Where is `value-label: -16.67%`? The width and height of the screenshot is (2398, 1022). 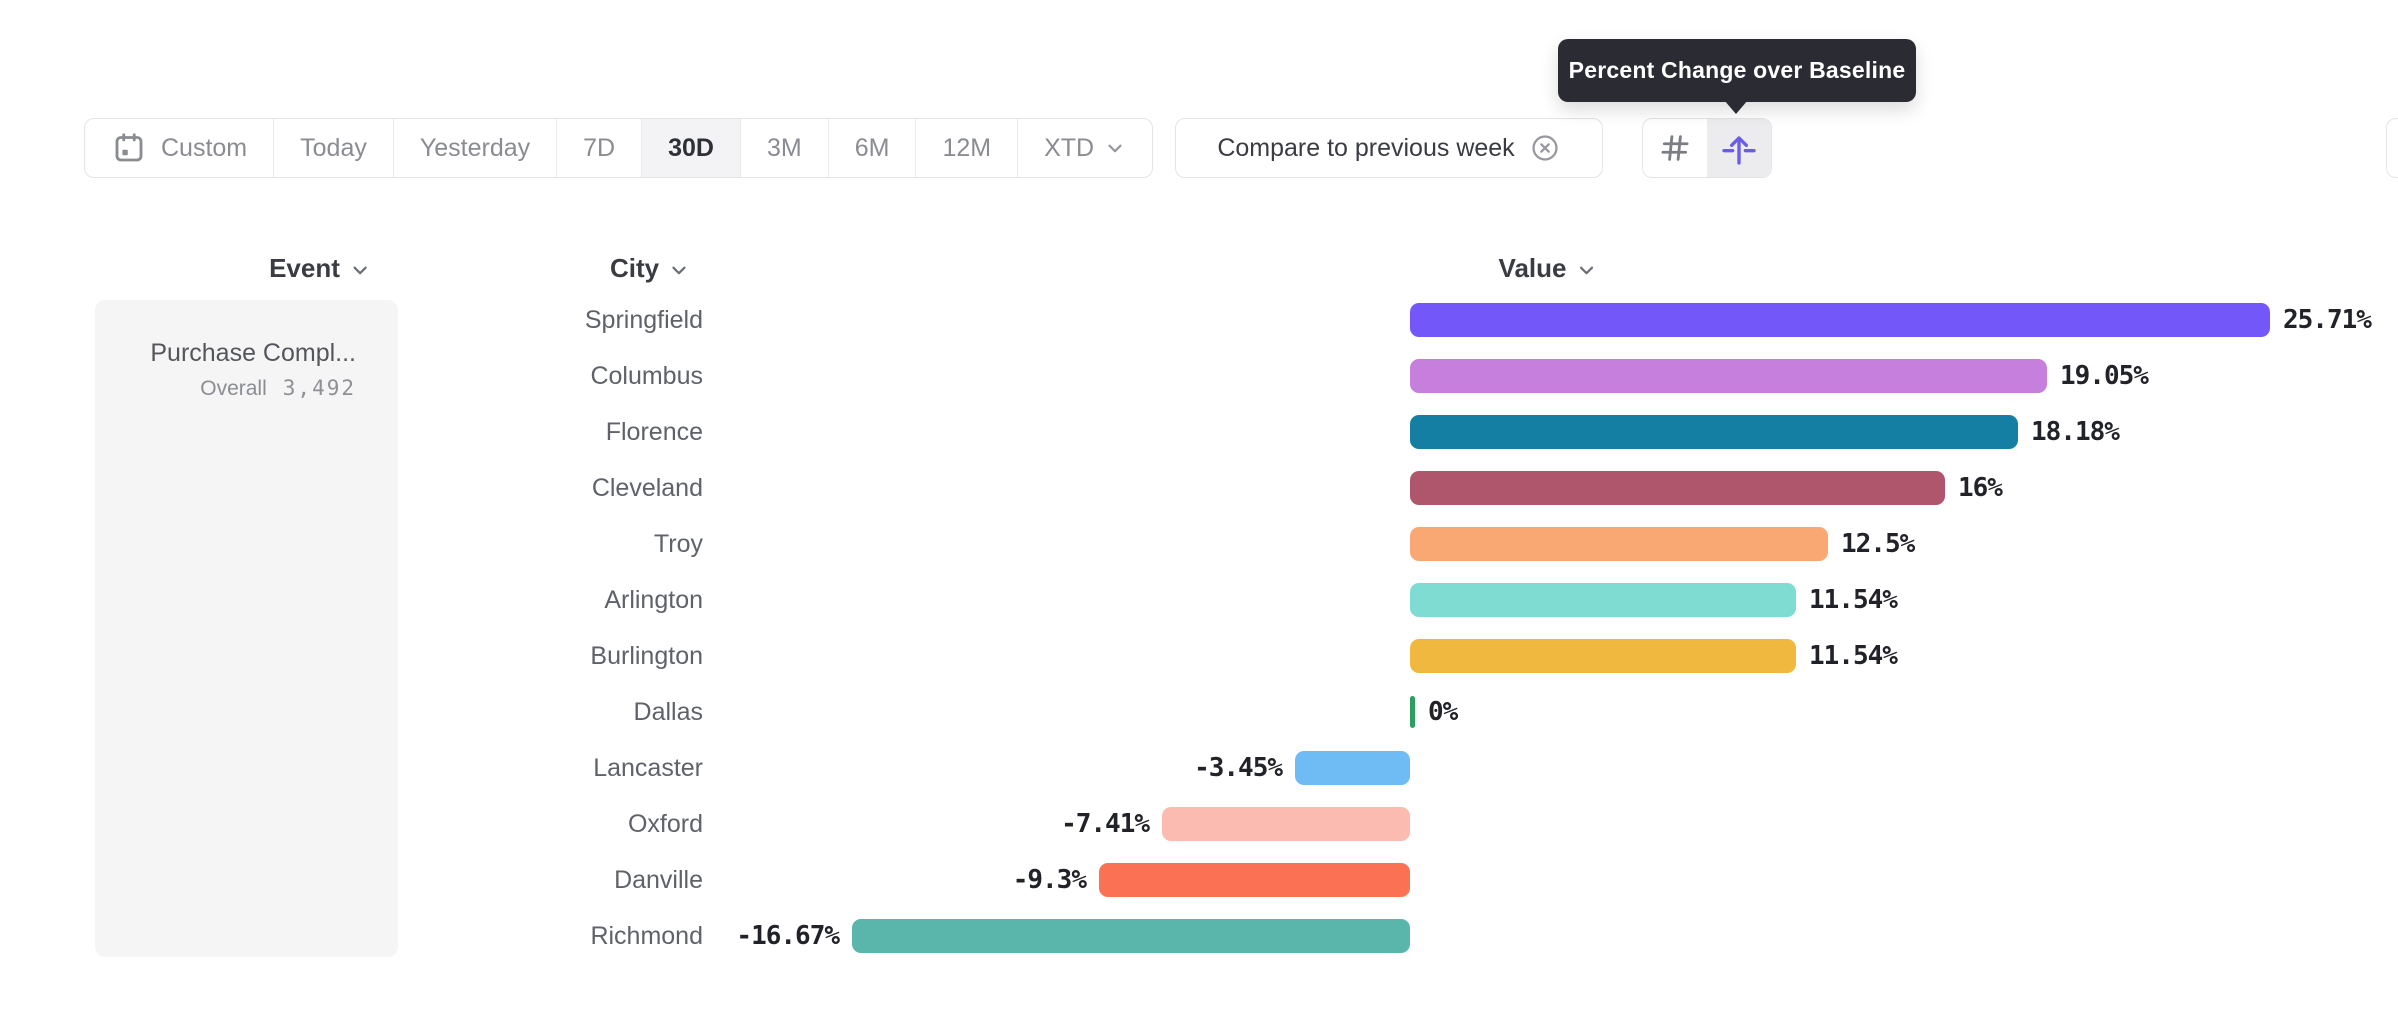 value-label: -16.67% is located at coordinates (788, 936).